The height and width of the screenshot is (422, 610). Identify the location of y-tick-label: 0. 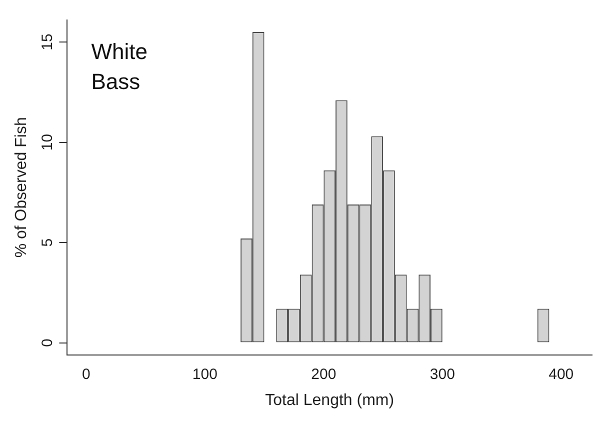
(47, 342).